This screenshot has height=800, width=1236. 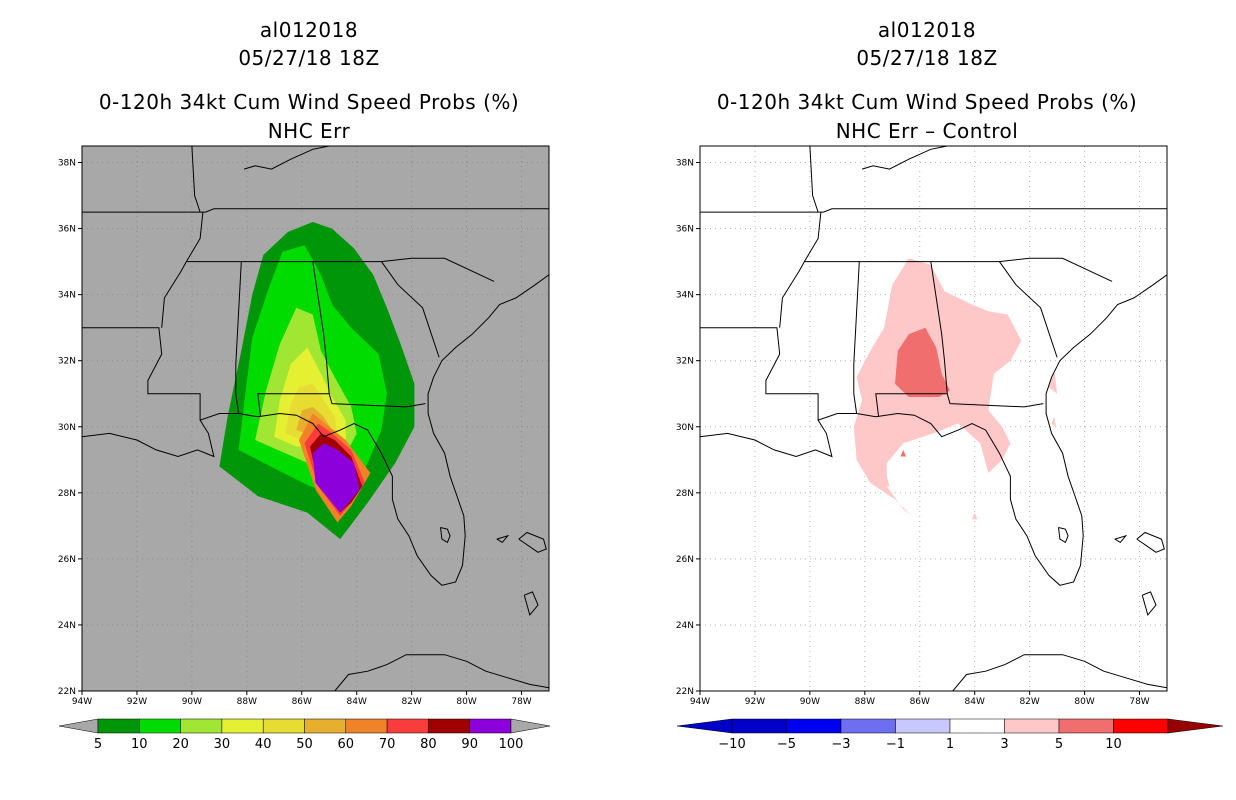 What do you see at coordinates (263, 744) in the screenshot?
I see `left-colorbar-label-4: 40` at bounding box center [263, 744].